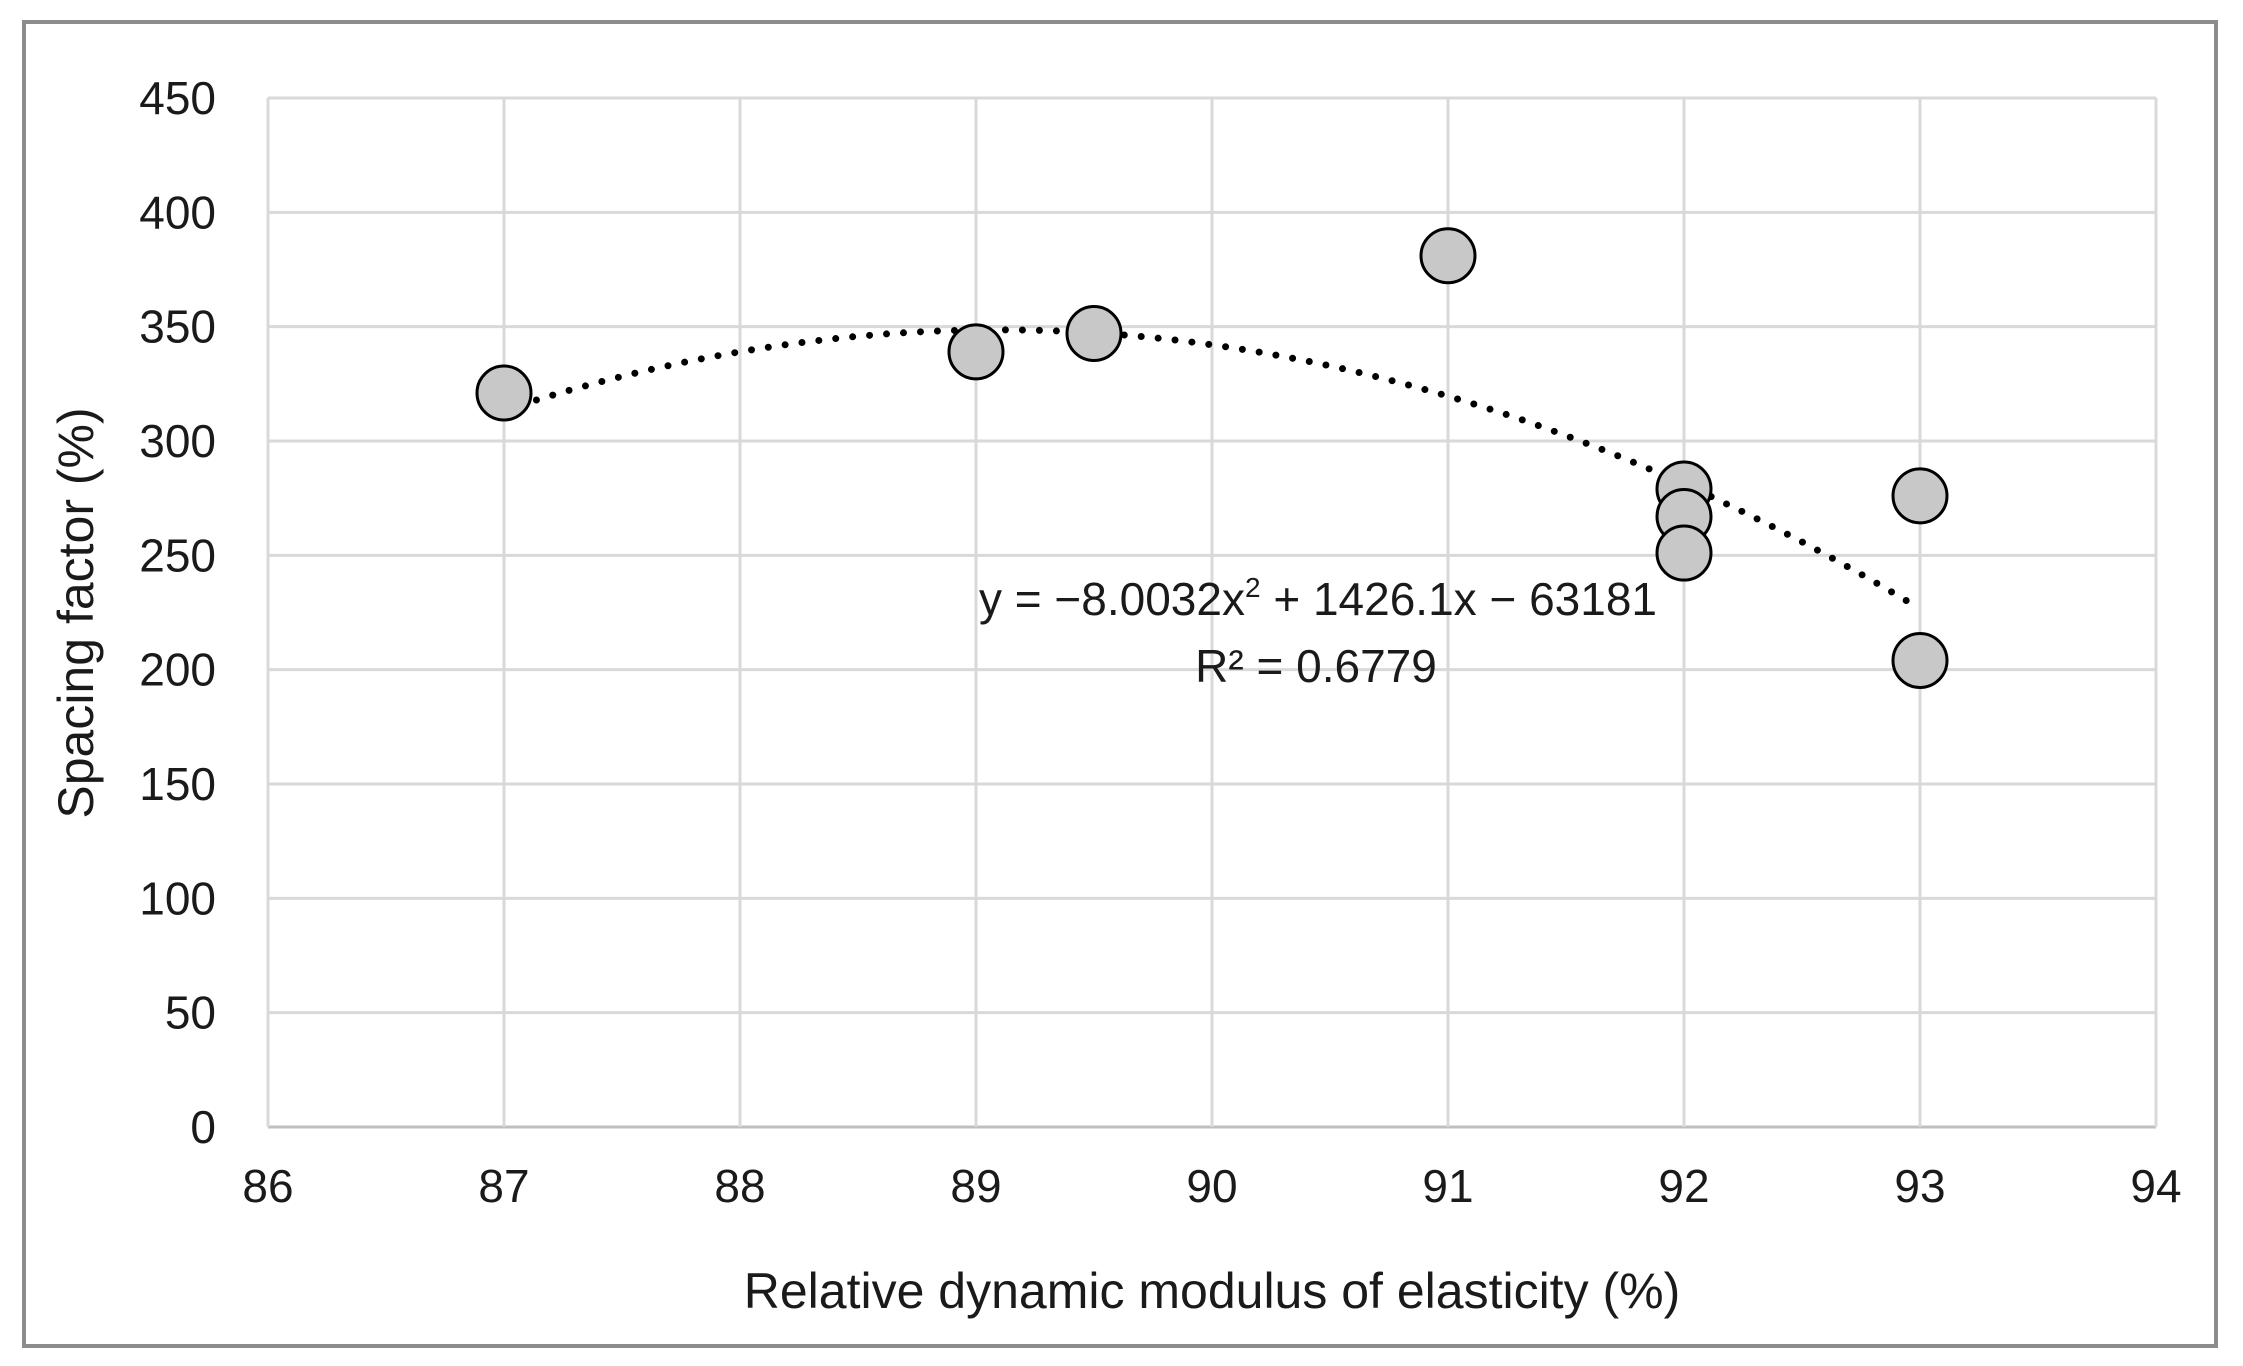 This screenshot has width=2243, height=1366. I want to click on y-tick-label: 400, so click(177, 212).